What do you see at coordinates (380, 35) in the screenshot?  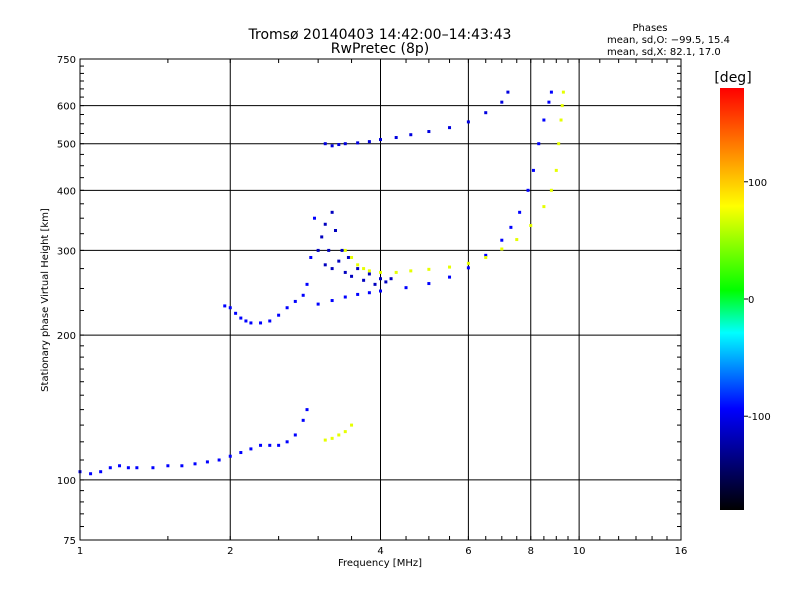 I see `chart-title: Tromsø 20140403 14:42:00–14:43:43` at bounding box center [380, 35].